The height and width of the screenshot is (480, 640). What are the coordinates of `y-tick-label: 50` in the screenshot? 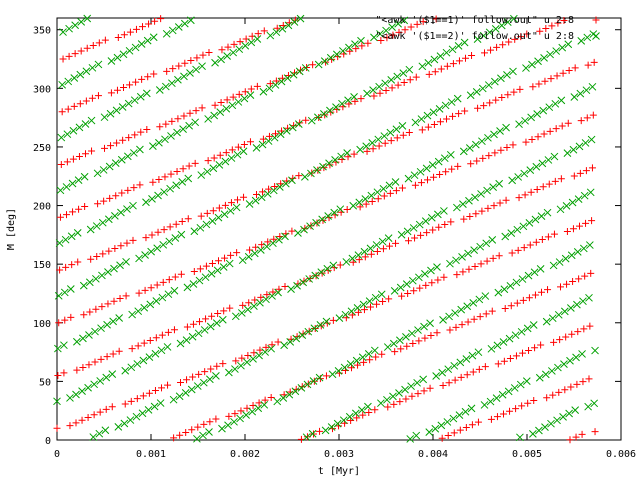 It's located at (45, 382).